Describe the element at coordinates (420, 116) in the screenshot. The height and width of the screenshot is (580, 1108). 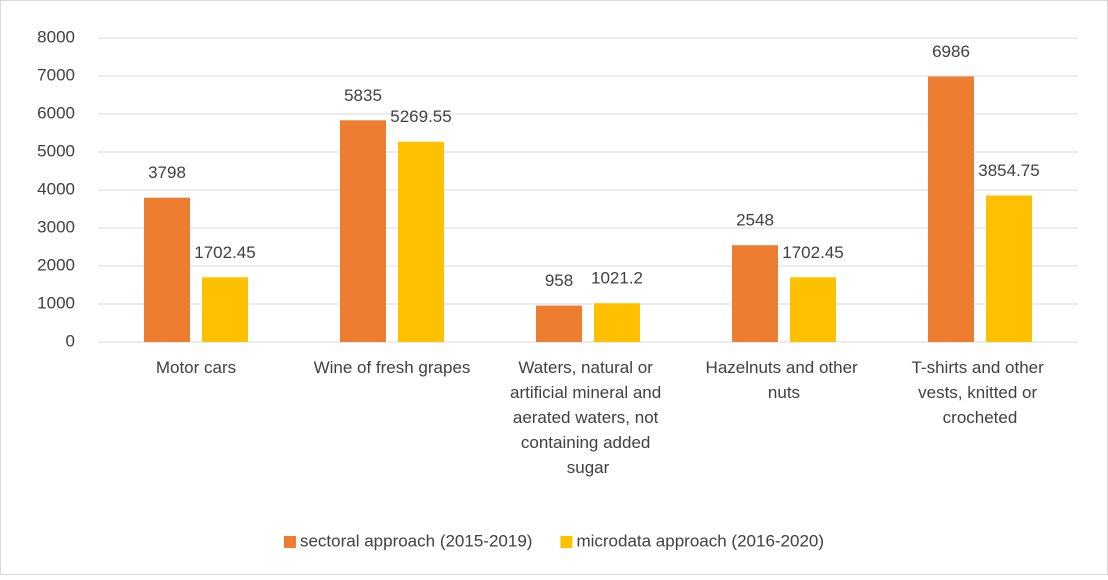
I see `data-label: 5269.55` at that location.